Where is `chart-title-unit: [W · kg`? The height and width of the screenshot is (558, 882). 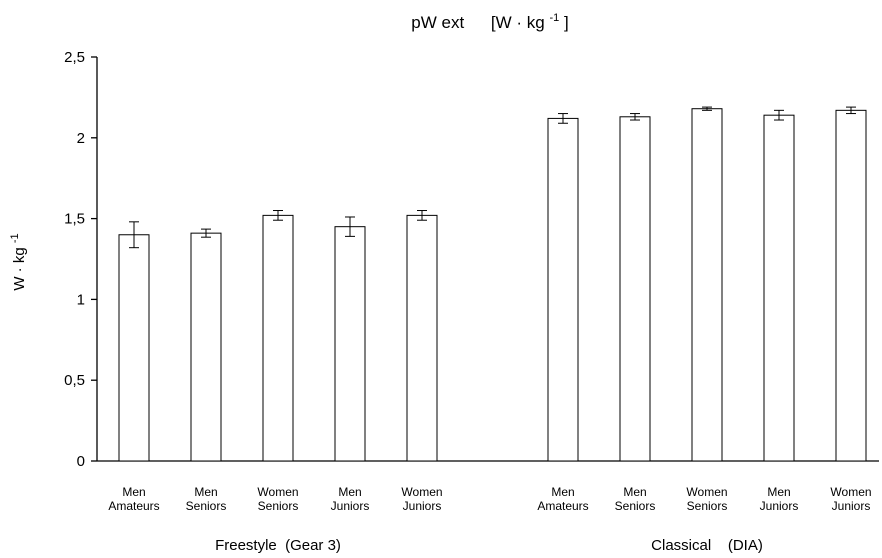 chart-title-unit: [W · kg is located at coordinates (518, 22).